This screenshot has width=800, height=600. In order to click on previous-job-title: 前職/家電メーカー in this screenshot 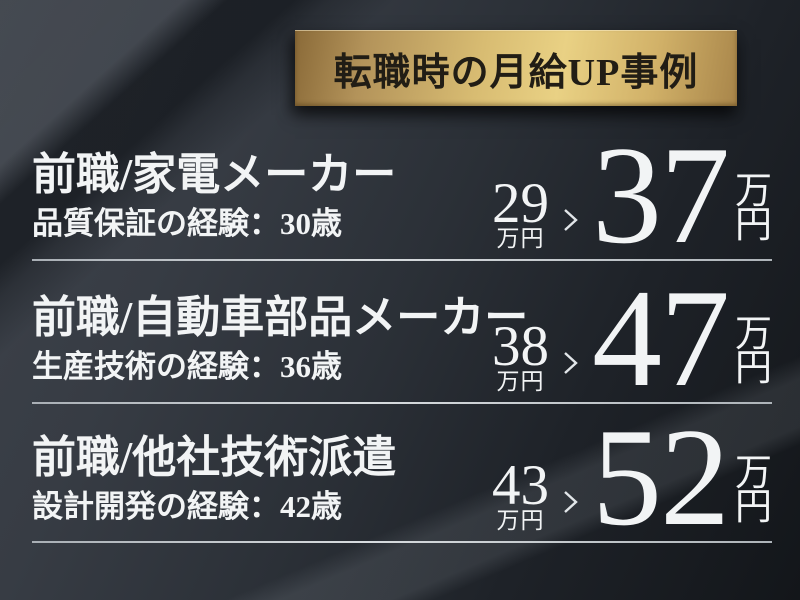, I will do `click(214, 174)`.